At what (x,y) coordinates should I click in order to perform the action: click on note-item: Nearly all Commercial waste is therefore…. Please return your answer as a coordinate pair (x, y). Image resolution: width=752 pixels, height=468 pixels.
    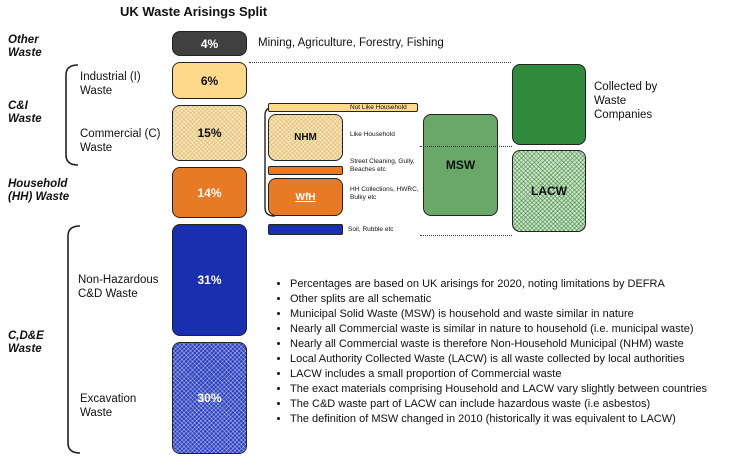
    Looking at the image, I should click on (498, 344).